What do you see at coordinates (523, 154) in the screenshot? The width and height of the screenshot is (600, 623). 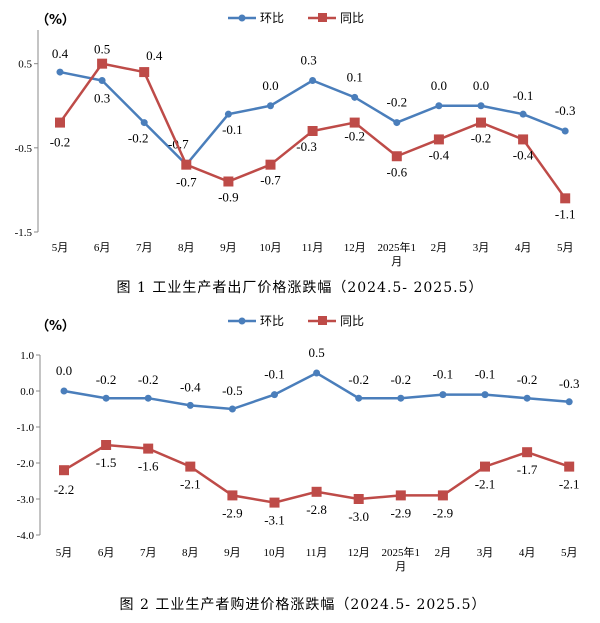 I see `chart1-data-label-tongbi: -0.4` at bounding box center [523, 154].